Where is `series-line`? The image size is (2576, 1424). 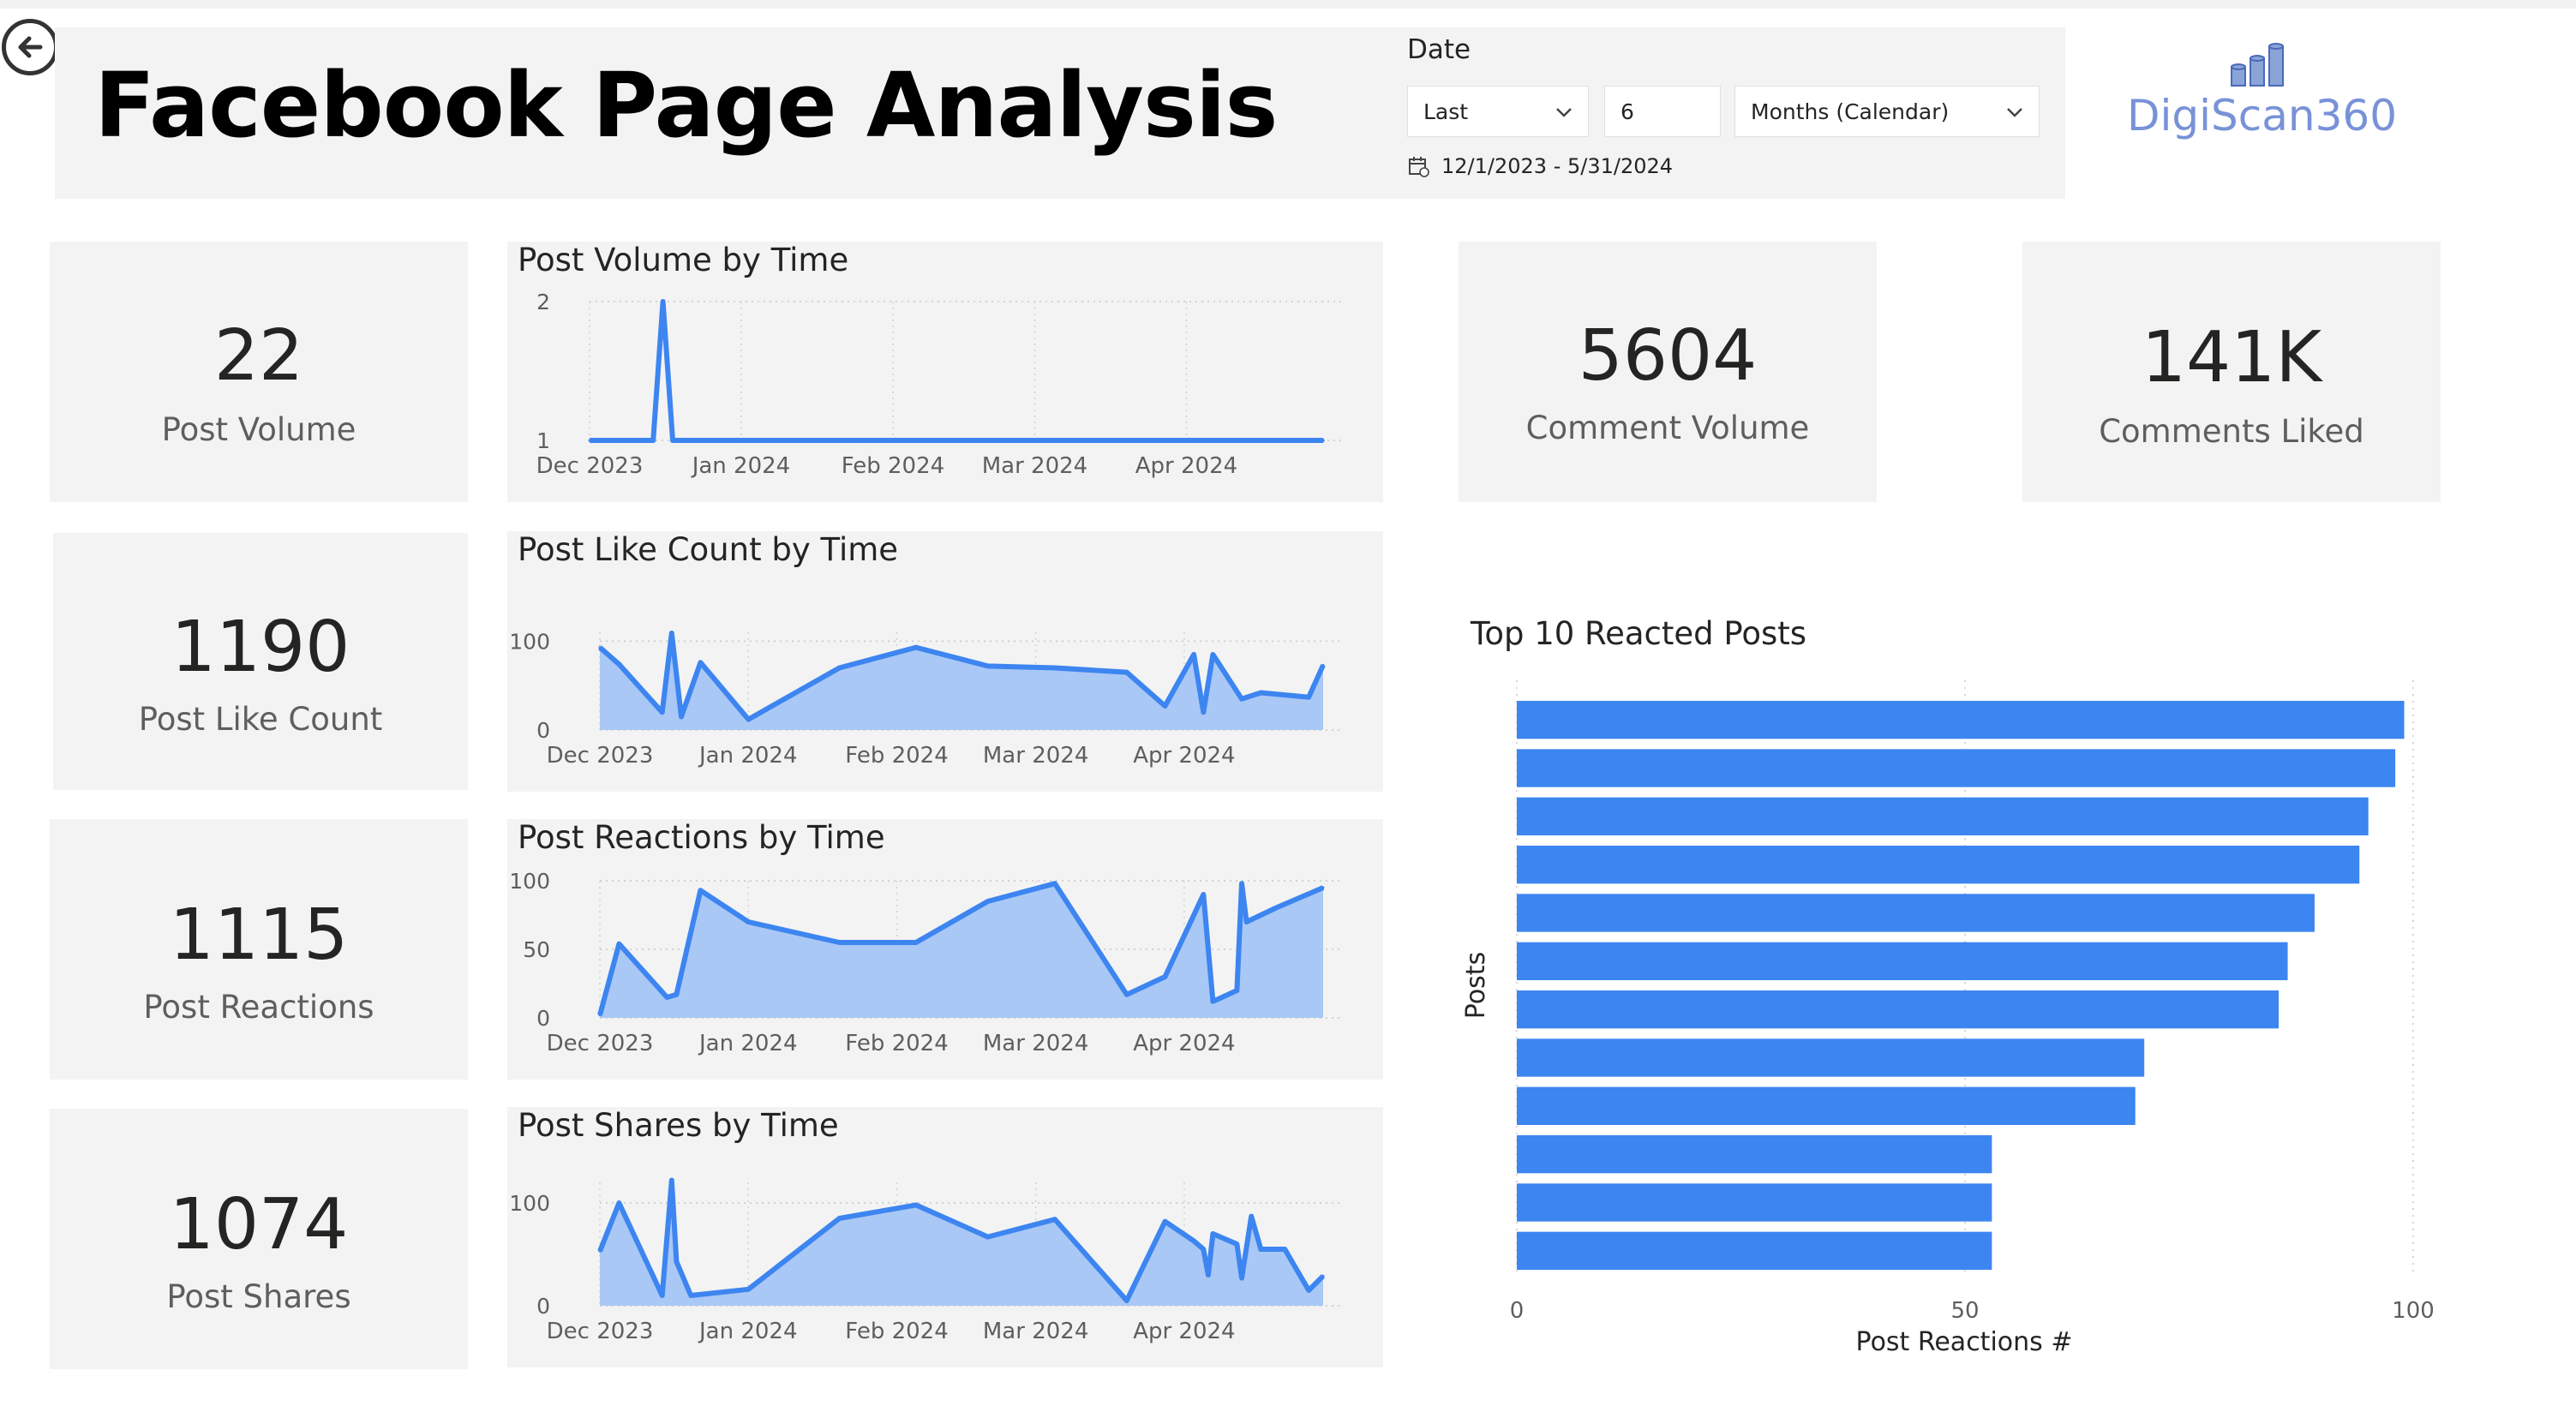
series-line is located at coordinates (961, 1240).